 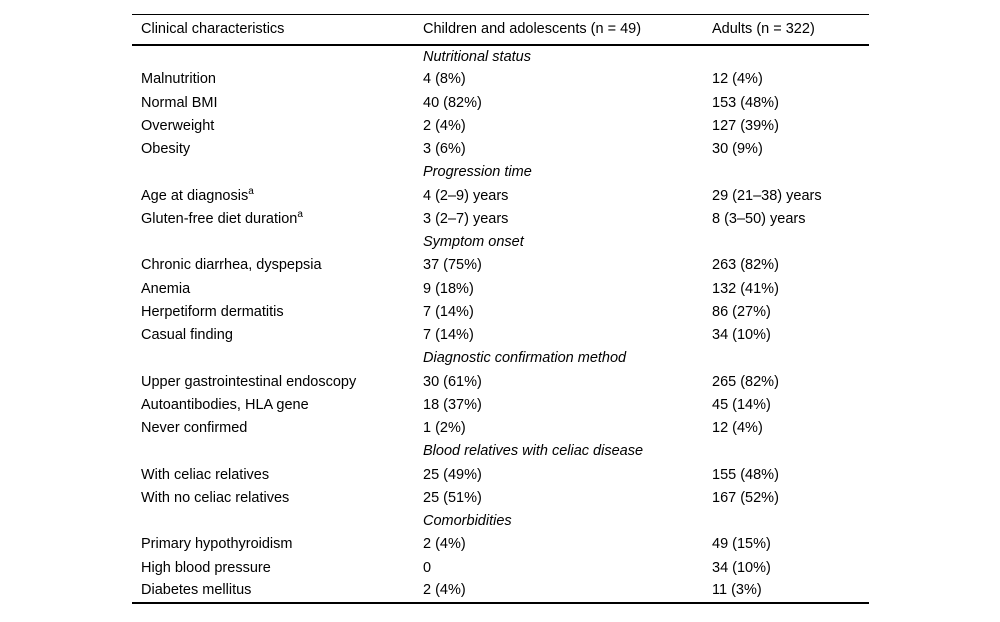 I want to click on row-label: Obesity, so click(x=166, y=149).